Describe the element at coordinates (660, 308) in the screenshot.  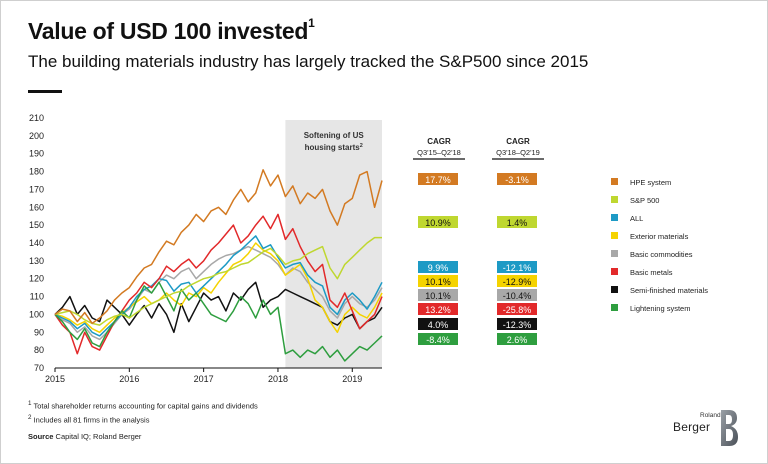
I see `legend-label: Lightening system` at that location.